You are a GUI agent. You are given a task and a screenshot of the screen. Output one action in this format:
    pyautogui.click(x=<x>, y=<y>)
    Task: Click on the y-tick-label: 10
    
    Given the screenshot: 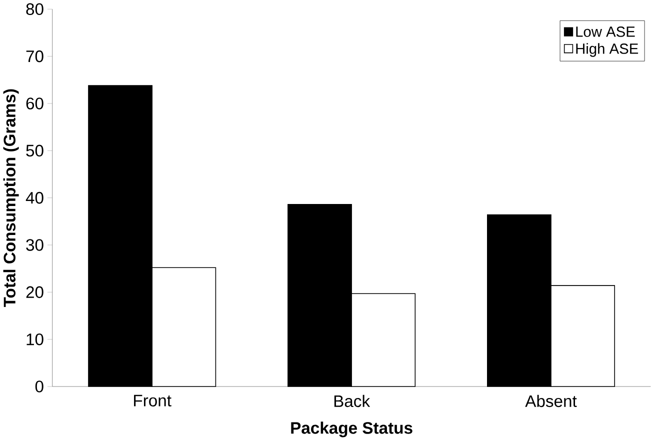 What is the action you would take?
    pyautogui.click(x=35, y=339)
    